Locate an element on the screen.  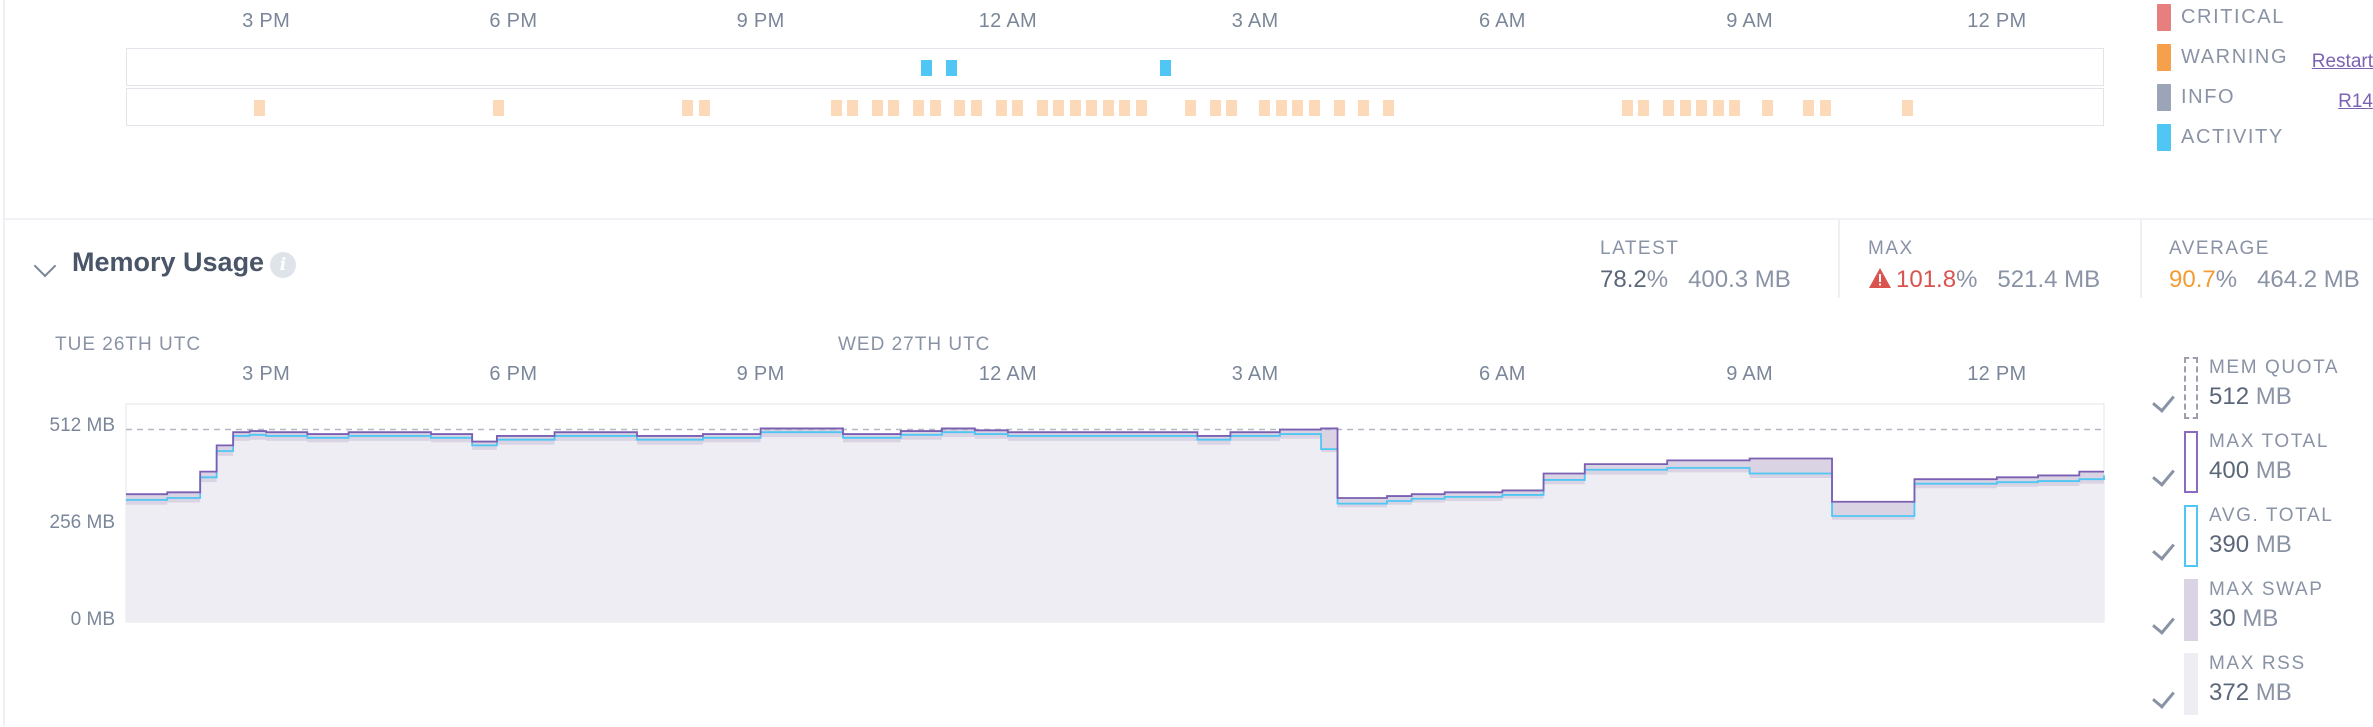
max-total-swatch is located at coordinates (2191, 462).